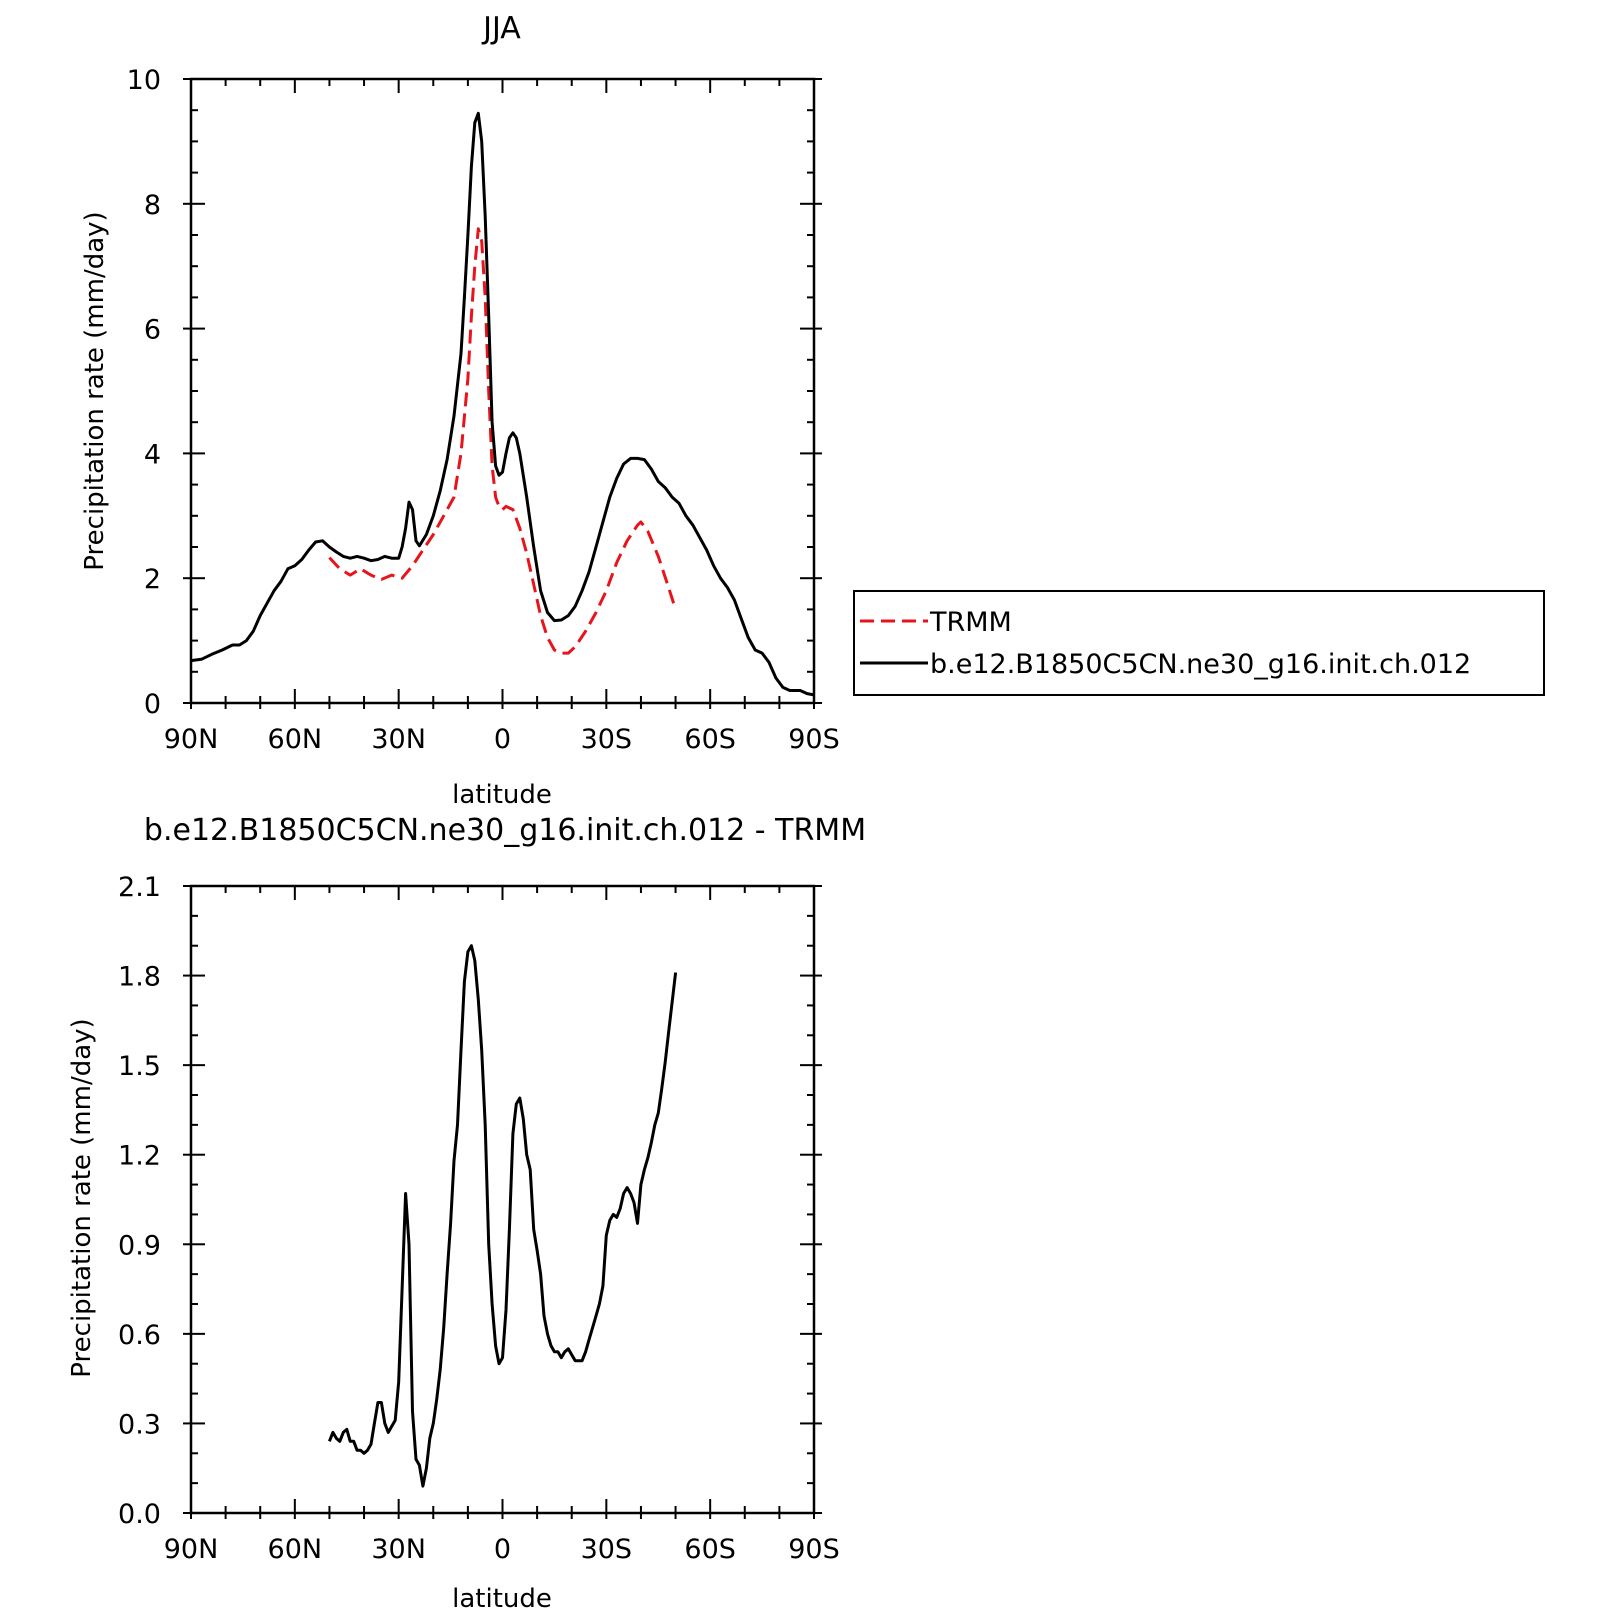  I want to click on legend-label-trmm: TRMM, so click(970, 622).